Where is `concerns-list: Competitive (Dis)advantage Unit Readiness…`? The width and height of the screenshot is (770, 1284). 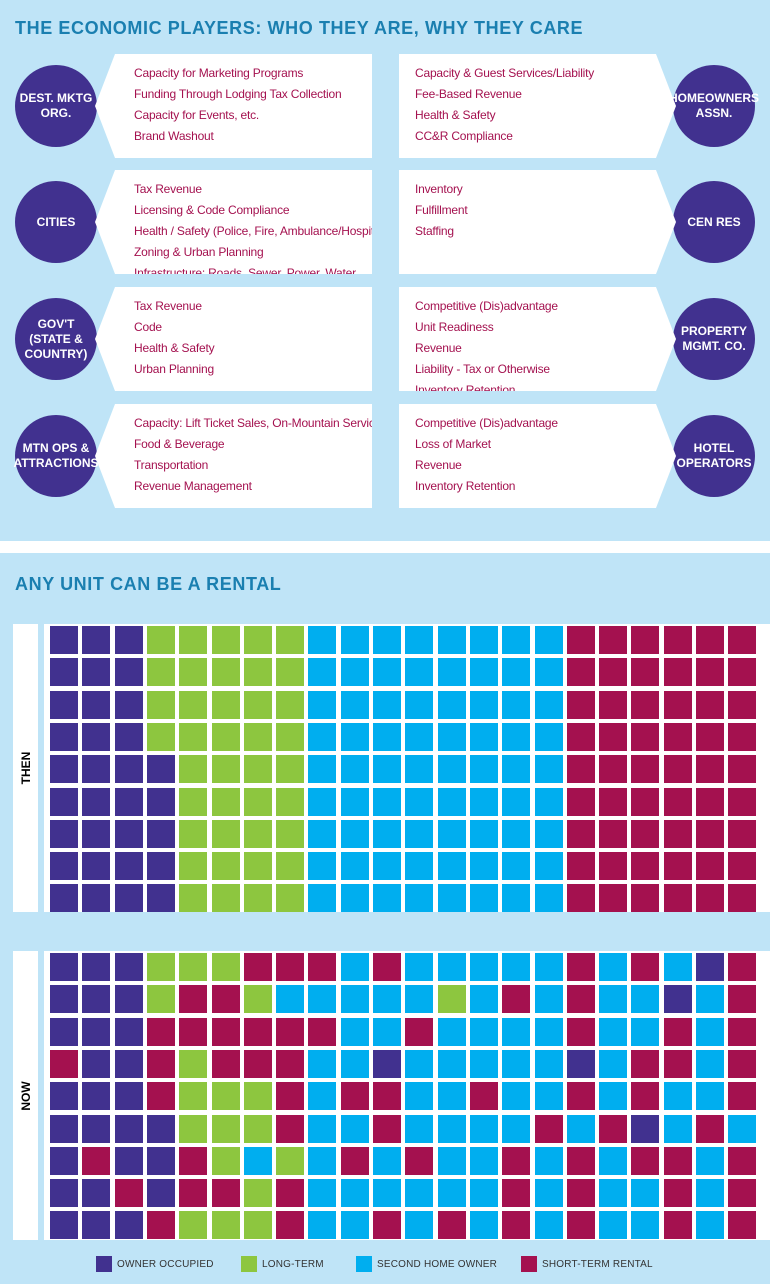
concerns-list: Competitive (Dis)advantage Unit Readiness… is located at coordinates (545, 348).